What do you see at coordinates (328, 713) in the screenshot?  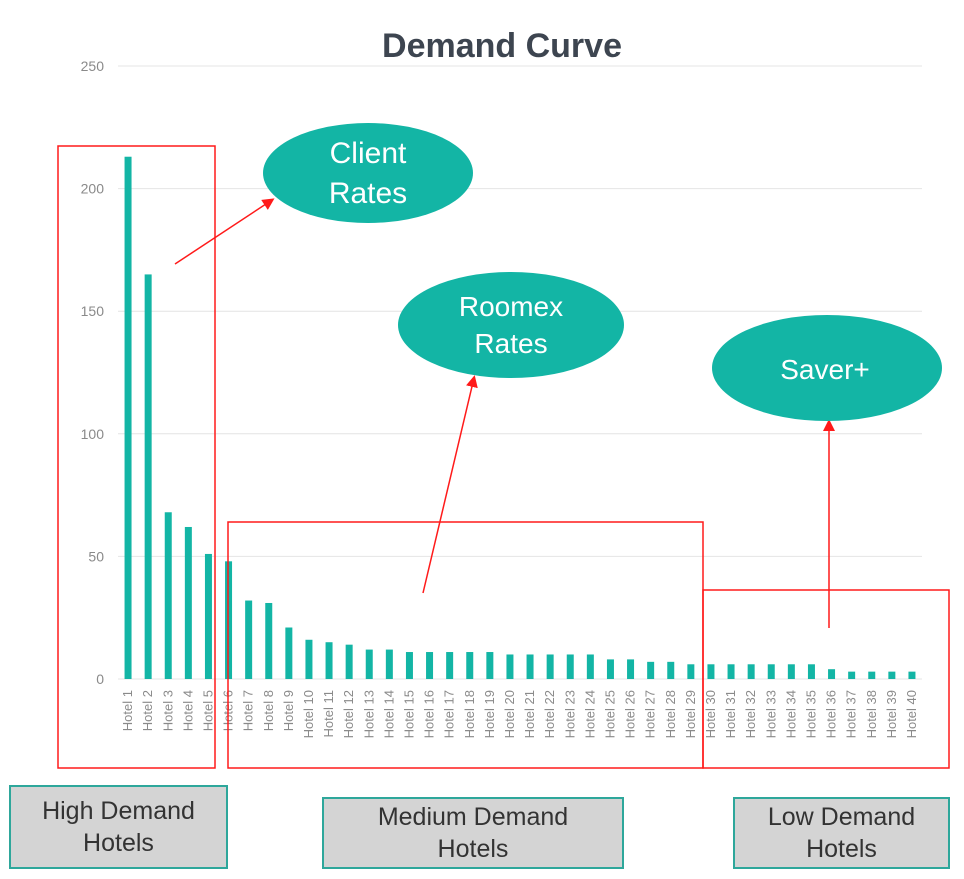 I see `x-category-label: Hotel 11` at bounding box center [328, 713].